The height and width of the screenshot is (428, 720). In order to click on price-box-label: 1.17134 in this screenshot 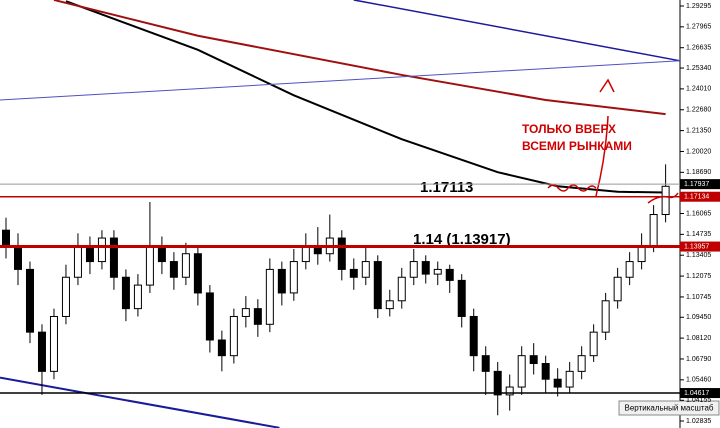, I will do `click(696, 197)`.